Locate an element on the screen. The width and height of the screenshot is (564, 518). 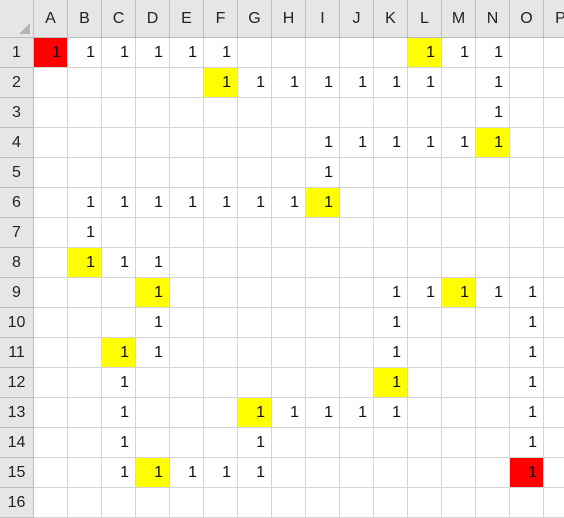
cell-H11 is located at coordinates (289, 353).